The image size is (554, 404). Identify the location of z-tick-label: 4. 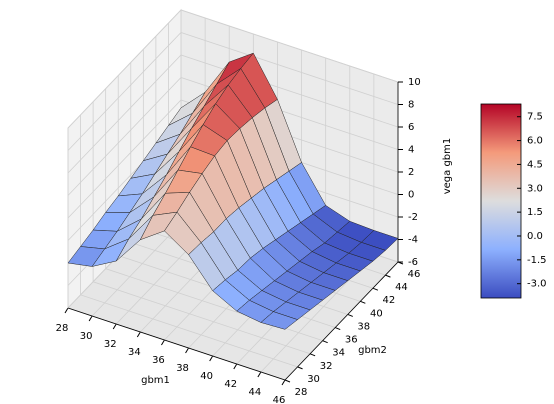
(411, 150).